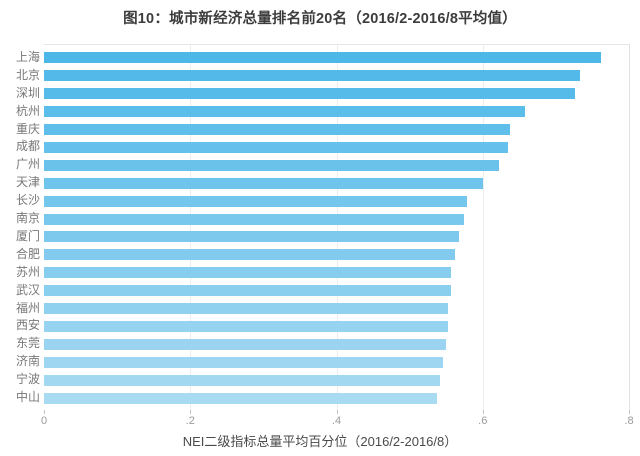  What do you see at coordinates (241, 398) in the screenshot?
I see `bar-中山` at bounding box center [241, 398].